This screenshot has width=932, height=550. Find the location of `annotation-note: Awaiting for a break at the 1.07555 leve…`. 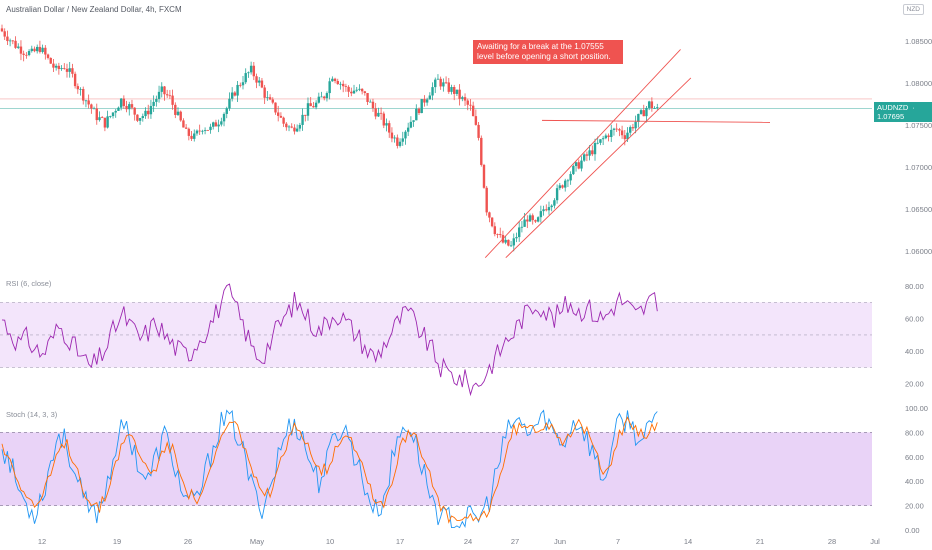

annotation-note: Awaiting for a break at the 1.07555 leve… is located at coordinates (548, 52).